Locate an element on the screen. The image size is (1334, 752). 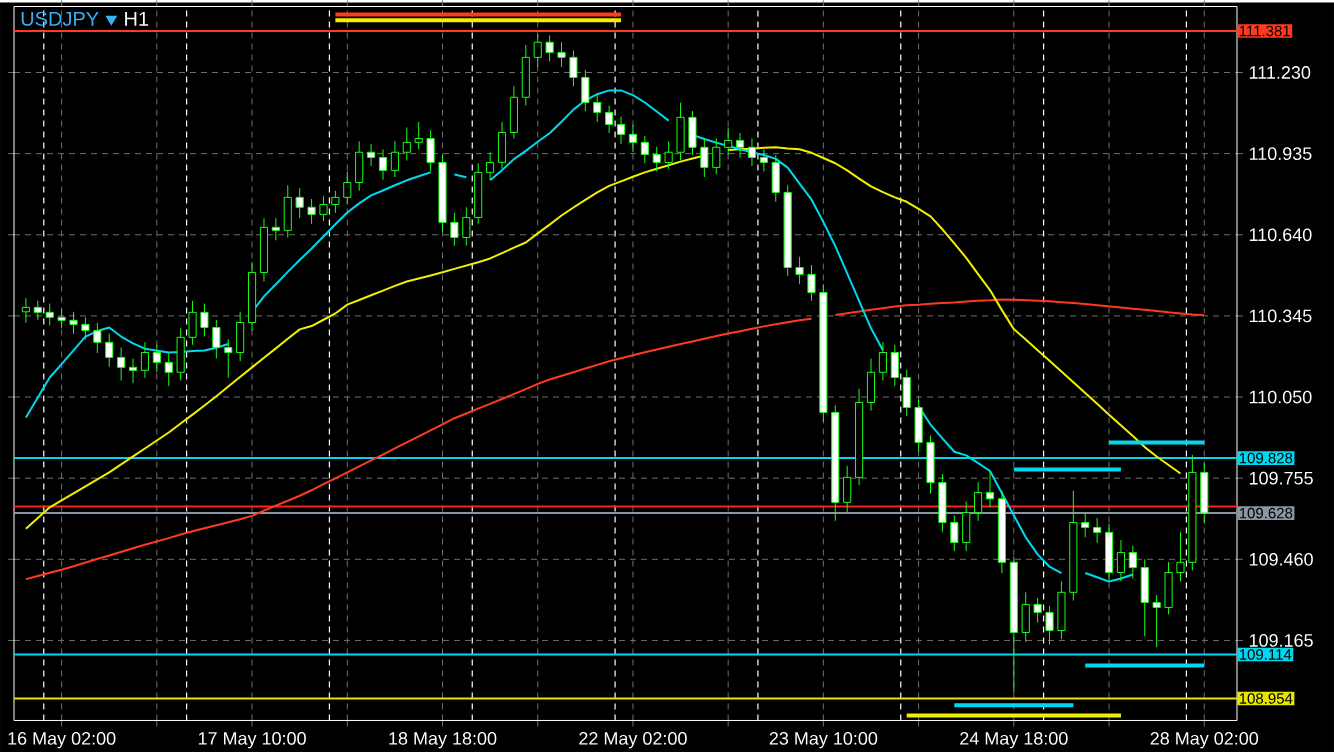
x-tick-label: 18 May 18:00 is located at coordinates (443, 740).